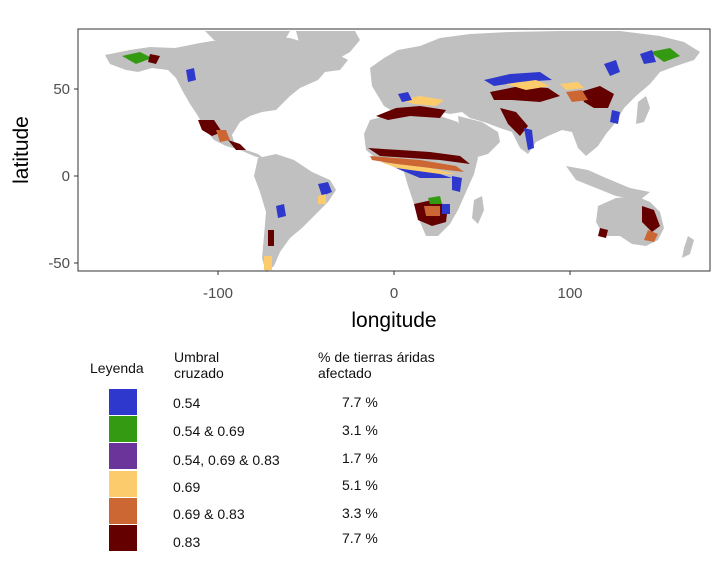  I want to click on mexico-orange, so click(223, 136).